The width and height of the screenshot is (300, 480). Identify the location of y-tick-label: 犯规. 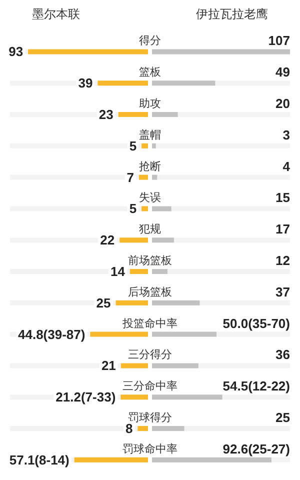
(150, 229).